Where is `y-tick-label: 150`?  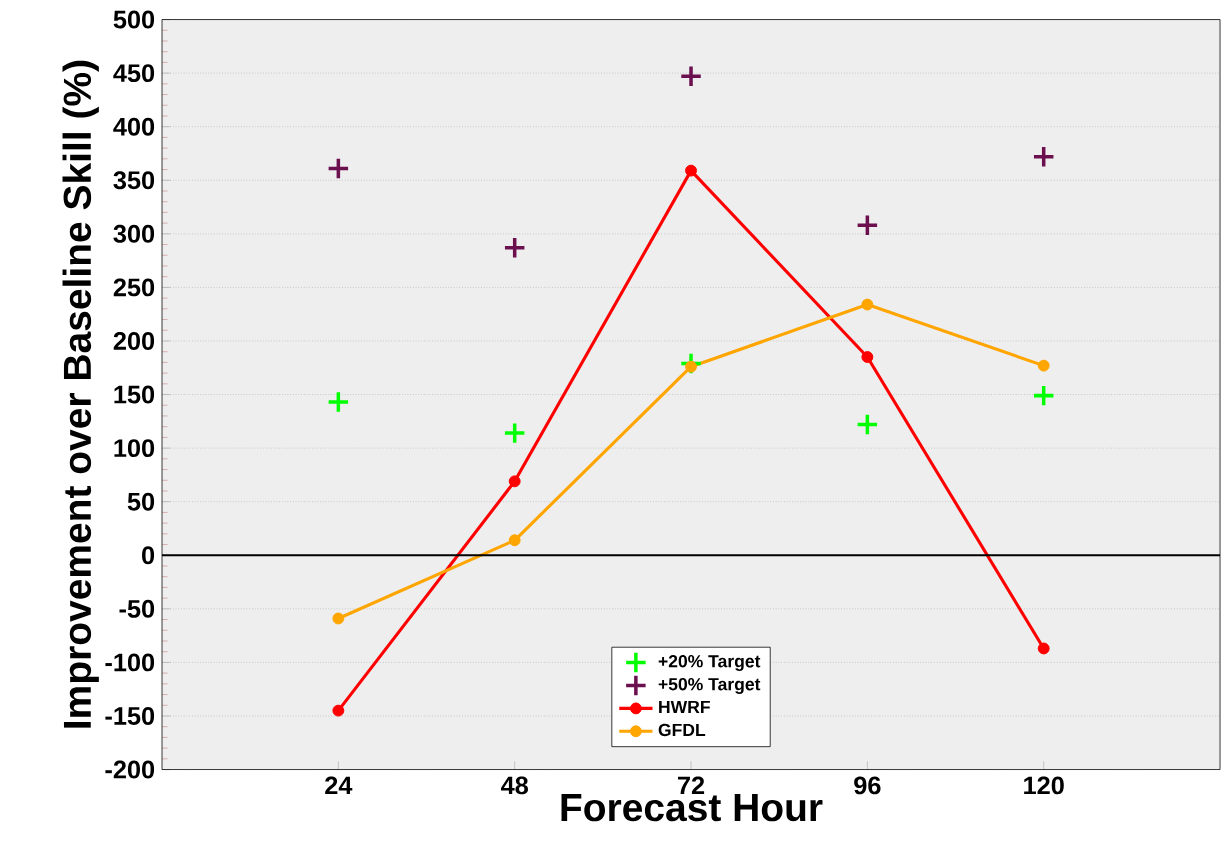 y-tick-label: 150 is located at coordinates (134, 394).